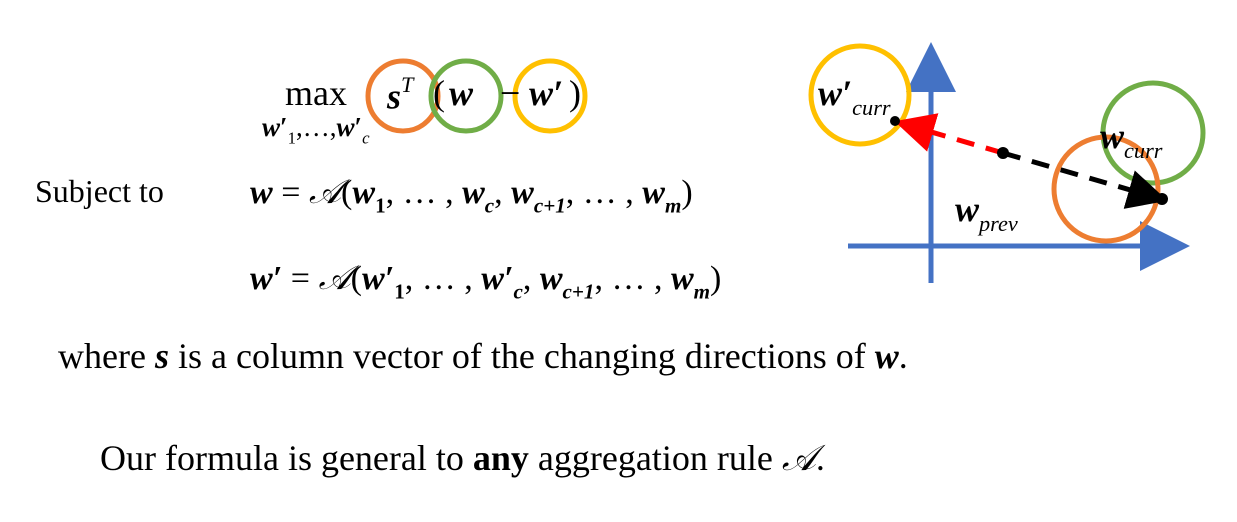 Image resolution: width=1237 pixels, height=522 pixels. I want to click on objective-w: w, so click(461, 93).